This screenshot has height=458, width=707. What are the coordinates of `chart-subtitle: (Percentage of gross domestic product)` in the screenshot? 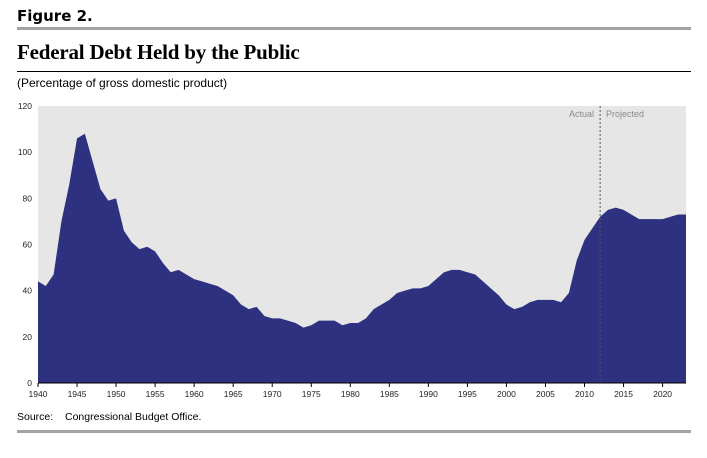 It's located at (122, 83).